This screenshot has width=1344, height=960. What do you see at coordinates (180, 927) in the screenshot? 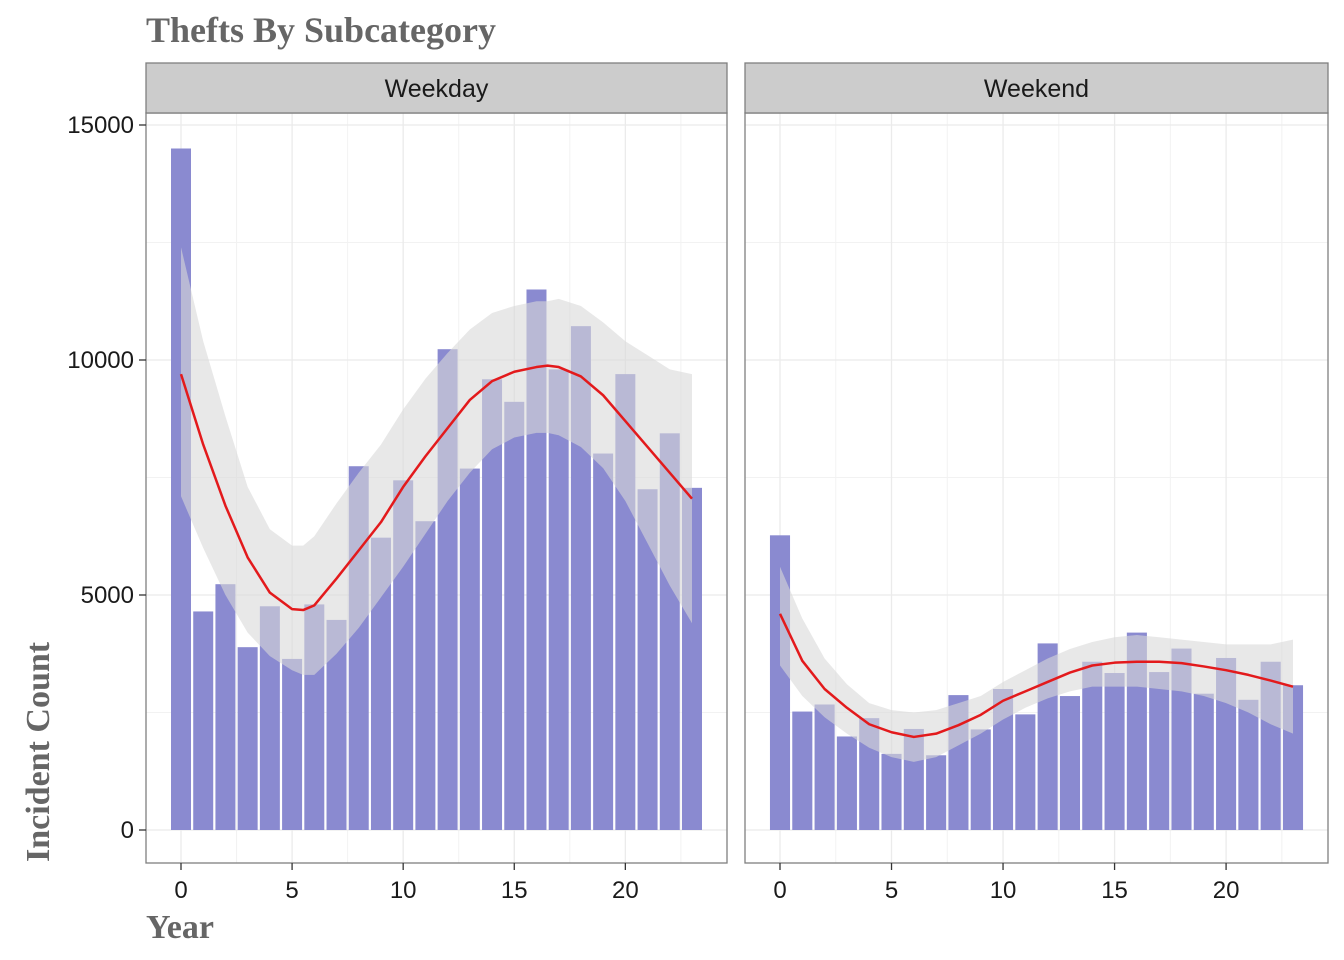
I see `x-axis-label: Year` at bounding box center [180, 927].